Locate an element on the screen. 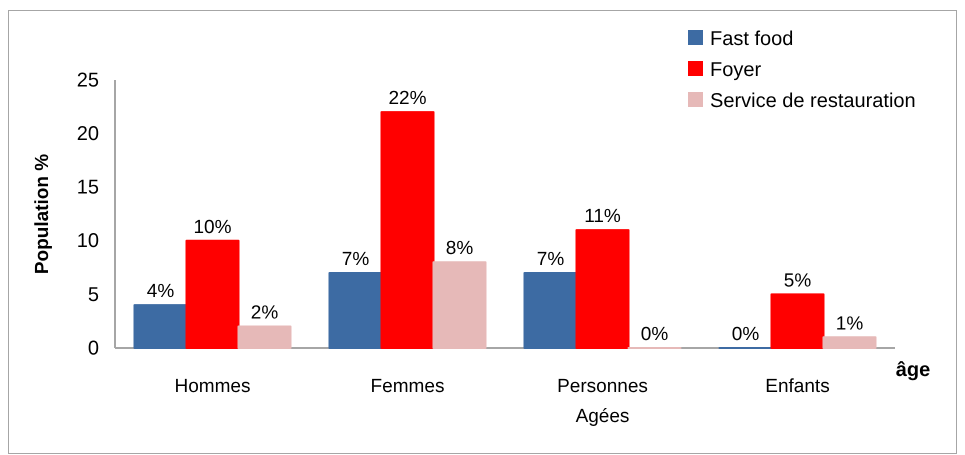 The image size is (965, 455). y-tick-label: 5 is located at coordinates (93, 295).